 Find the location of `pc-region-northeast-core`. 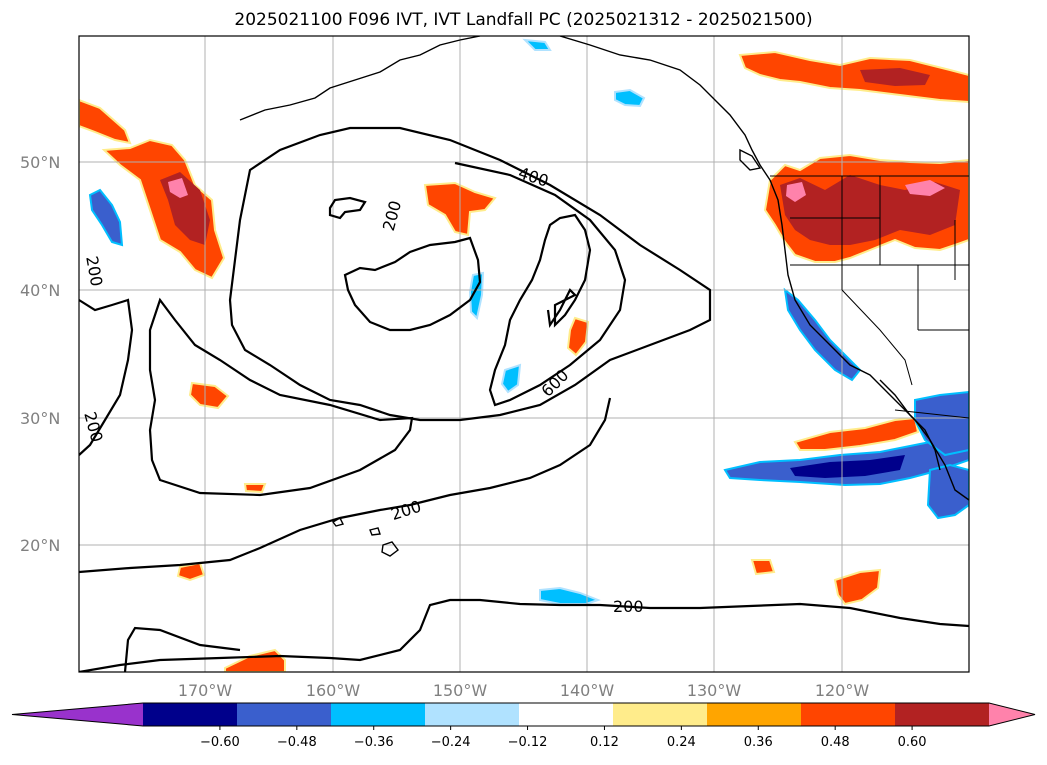

pc-region-northeast-core is located at coordinates (895, 77).